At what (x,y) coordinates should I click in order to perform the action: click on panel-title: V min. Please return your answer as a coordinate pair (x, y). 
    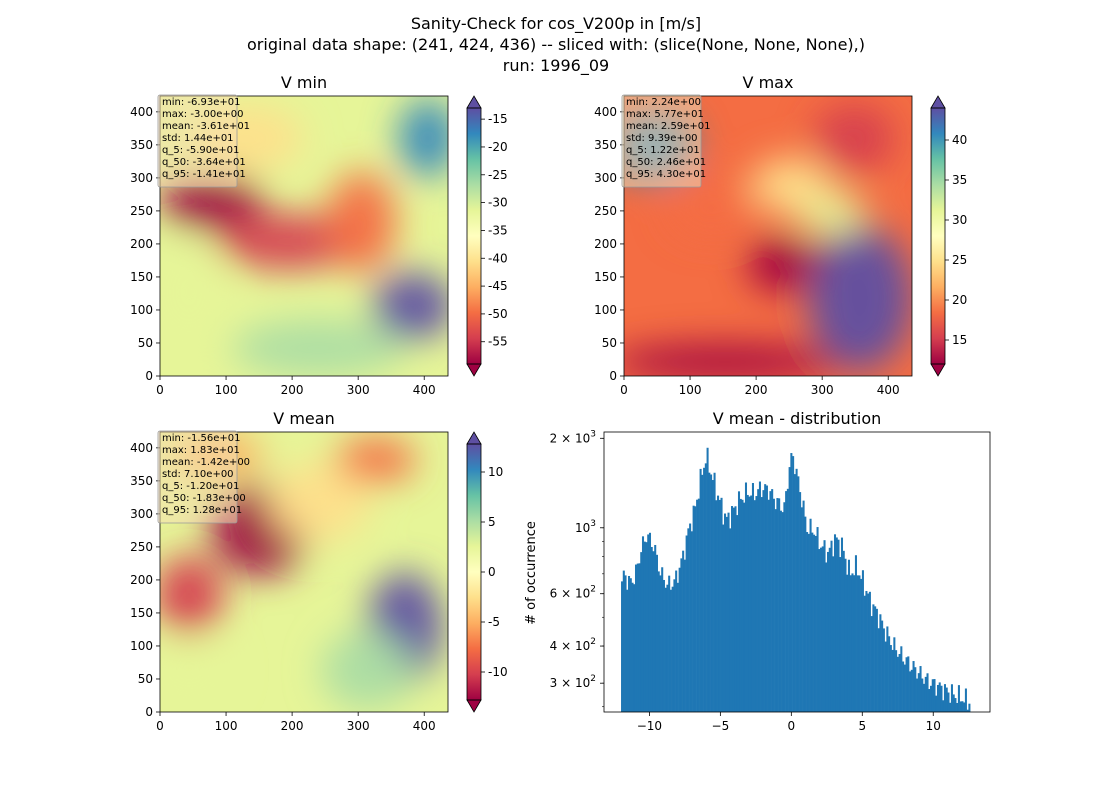
    Looking at the image, I should click on (304, 82).